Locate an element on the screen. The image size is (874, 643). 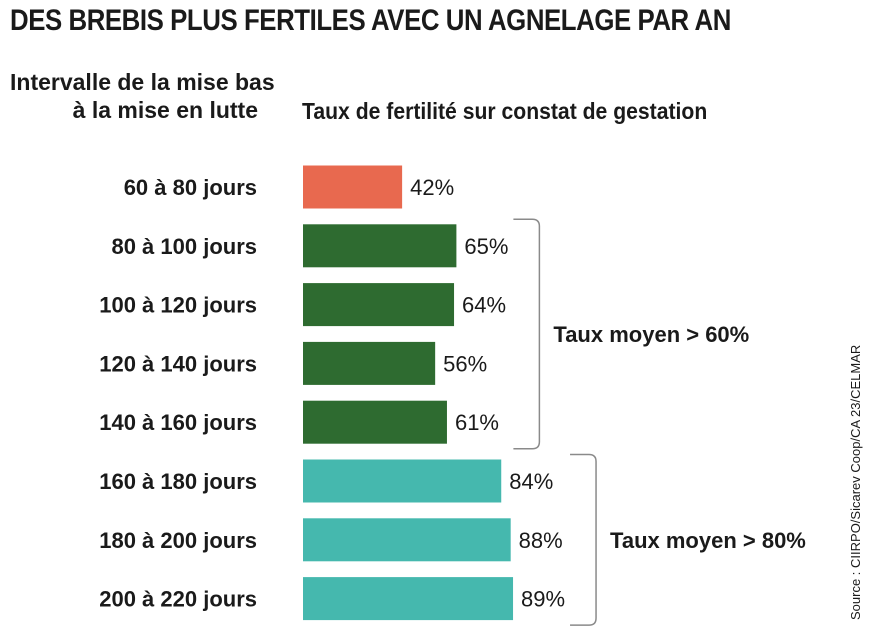
group-label-0: Taux moyen > 60% is located at coordinates (651, 334).